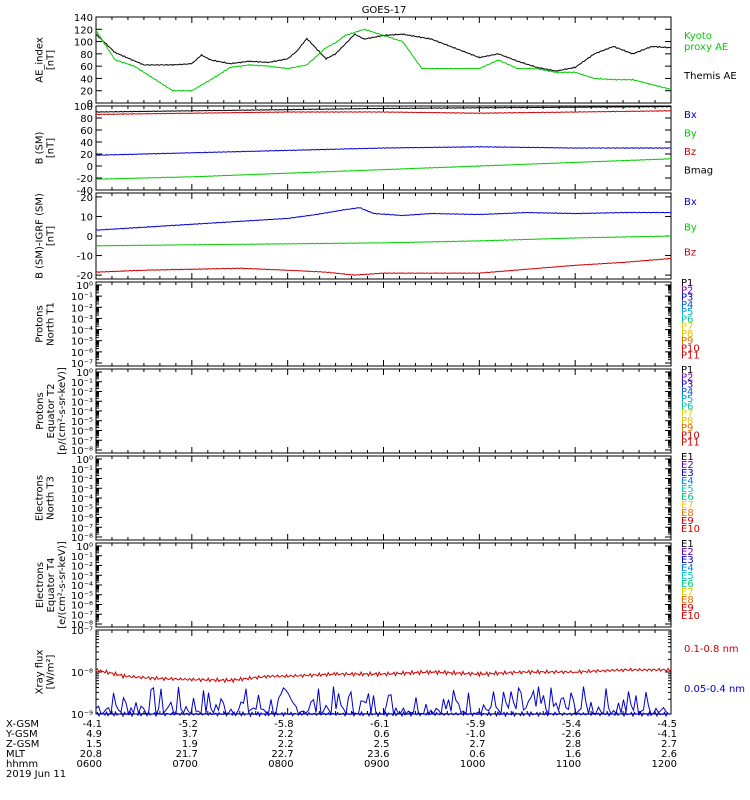 Image resolution: width=750 pixels, height=800 pixels. I want to click on ephem-value: 1100, so click(568, 764).